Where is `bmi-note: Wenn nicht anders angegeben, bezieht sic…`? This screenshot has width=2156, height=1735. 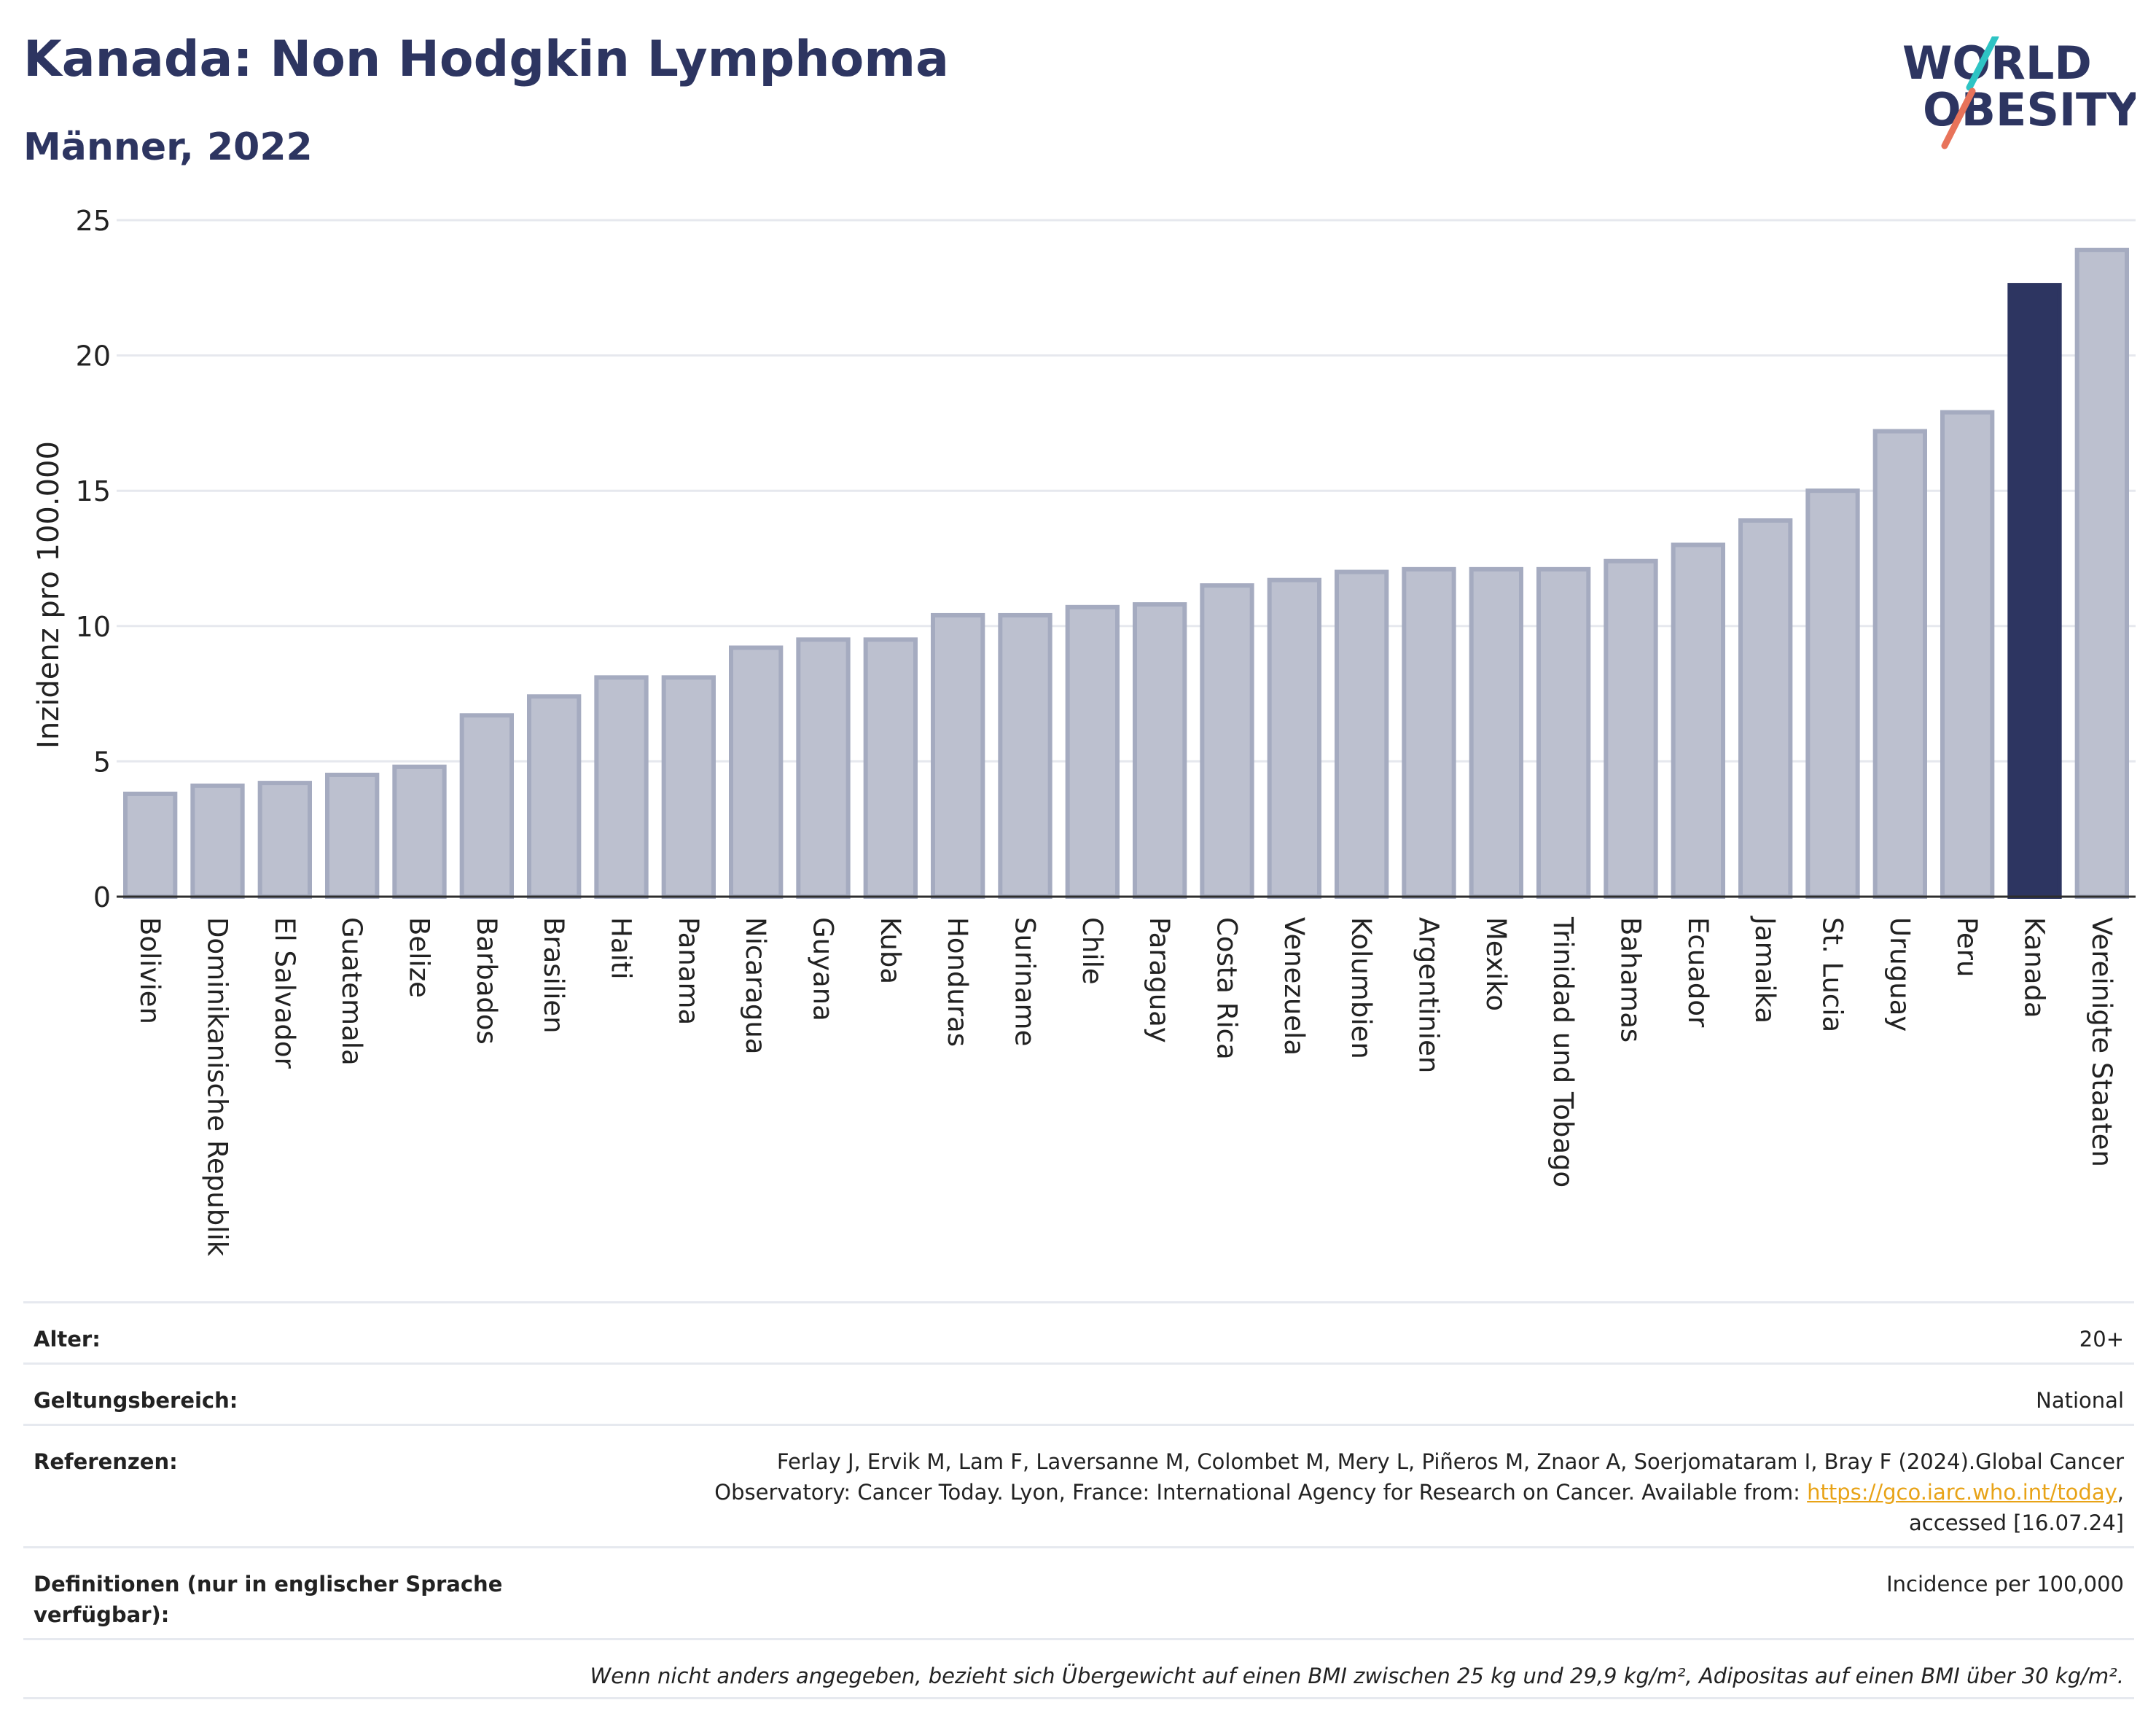 bmi-note: Wenn nicht anders angegeben, bezieht sic… is located at coordinates (1357, 1676).